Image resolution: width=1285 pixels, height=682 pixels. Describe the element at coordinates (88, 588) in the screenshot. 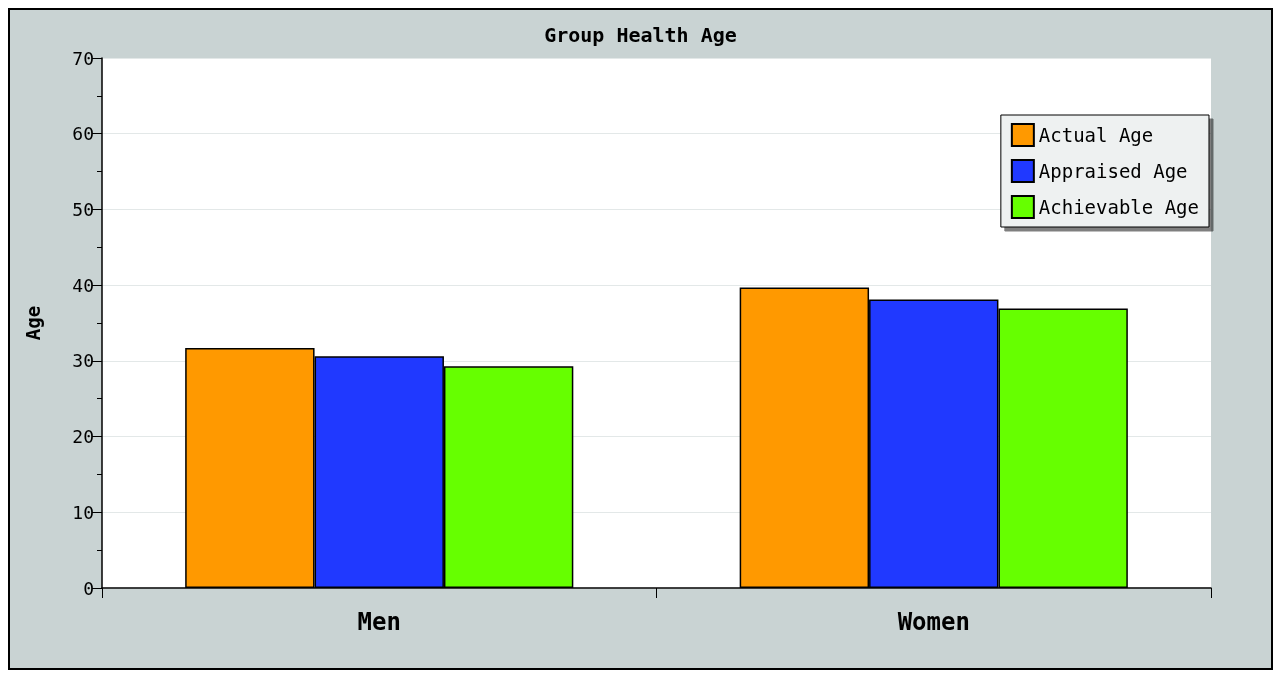

I see `y-tick-label: 0` at that location.